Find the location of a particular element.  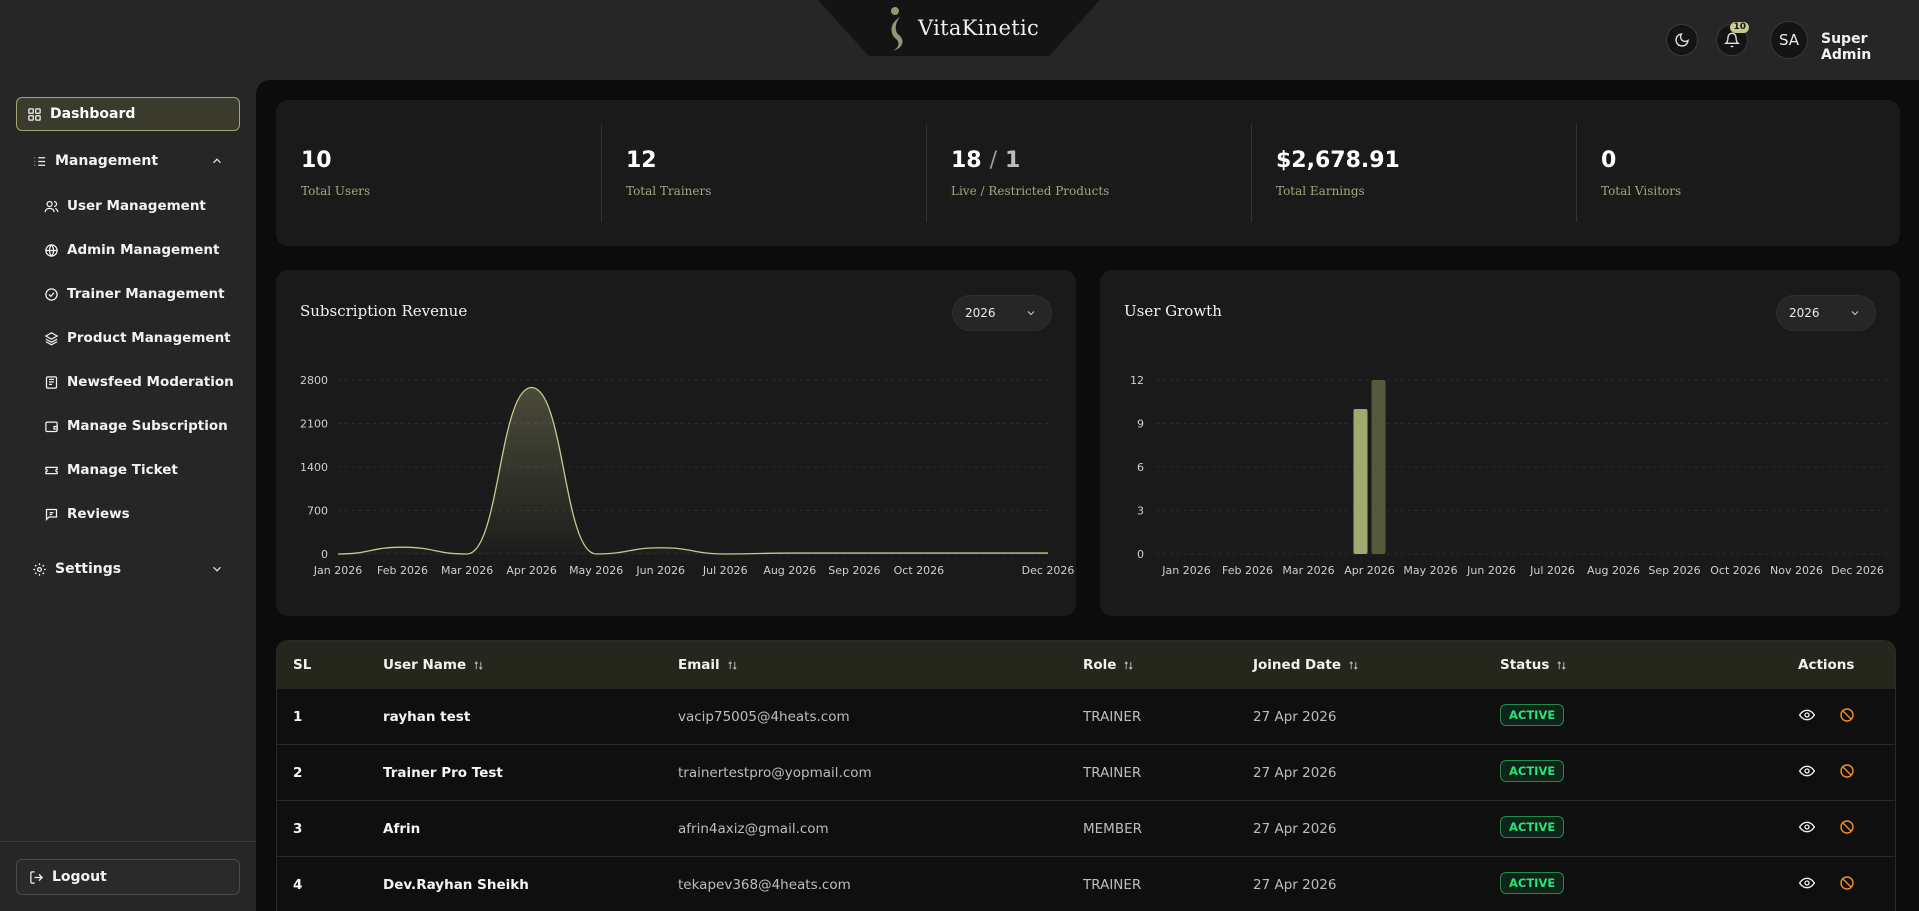

gear-icon is located at coordinates (39, 569).